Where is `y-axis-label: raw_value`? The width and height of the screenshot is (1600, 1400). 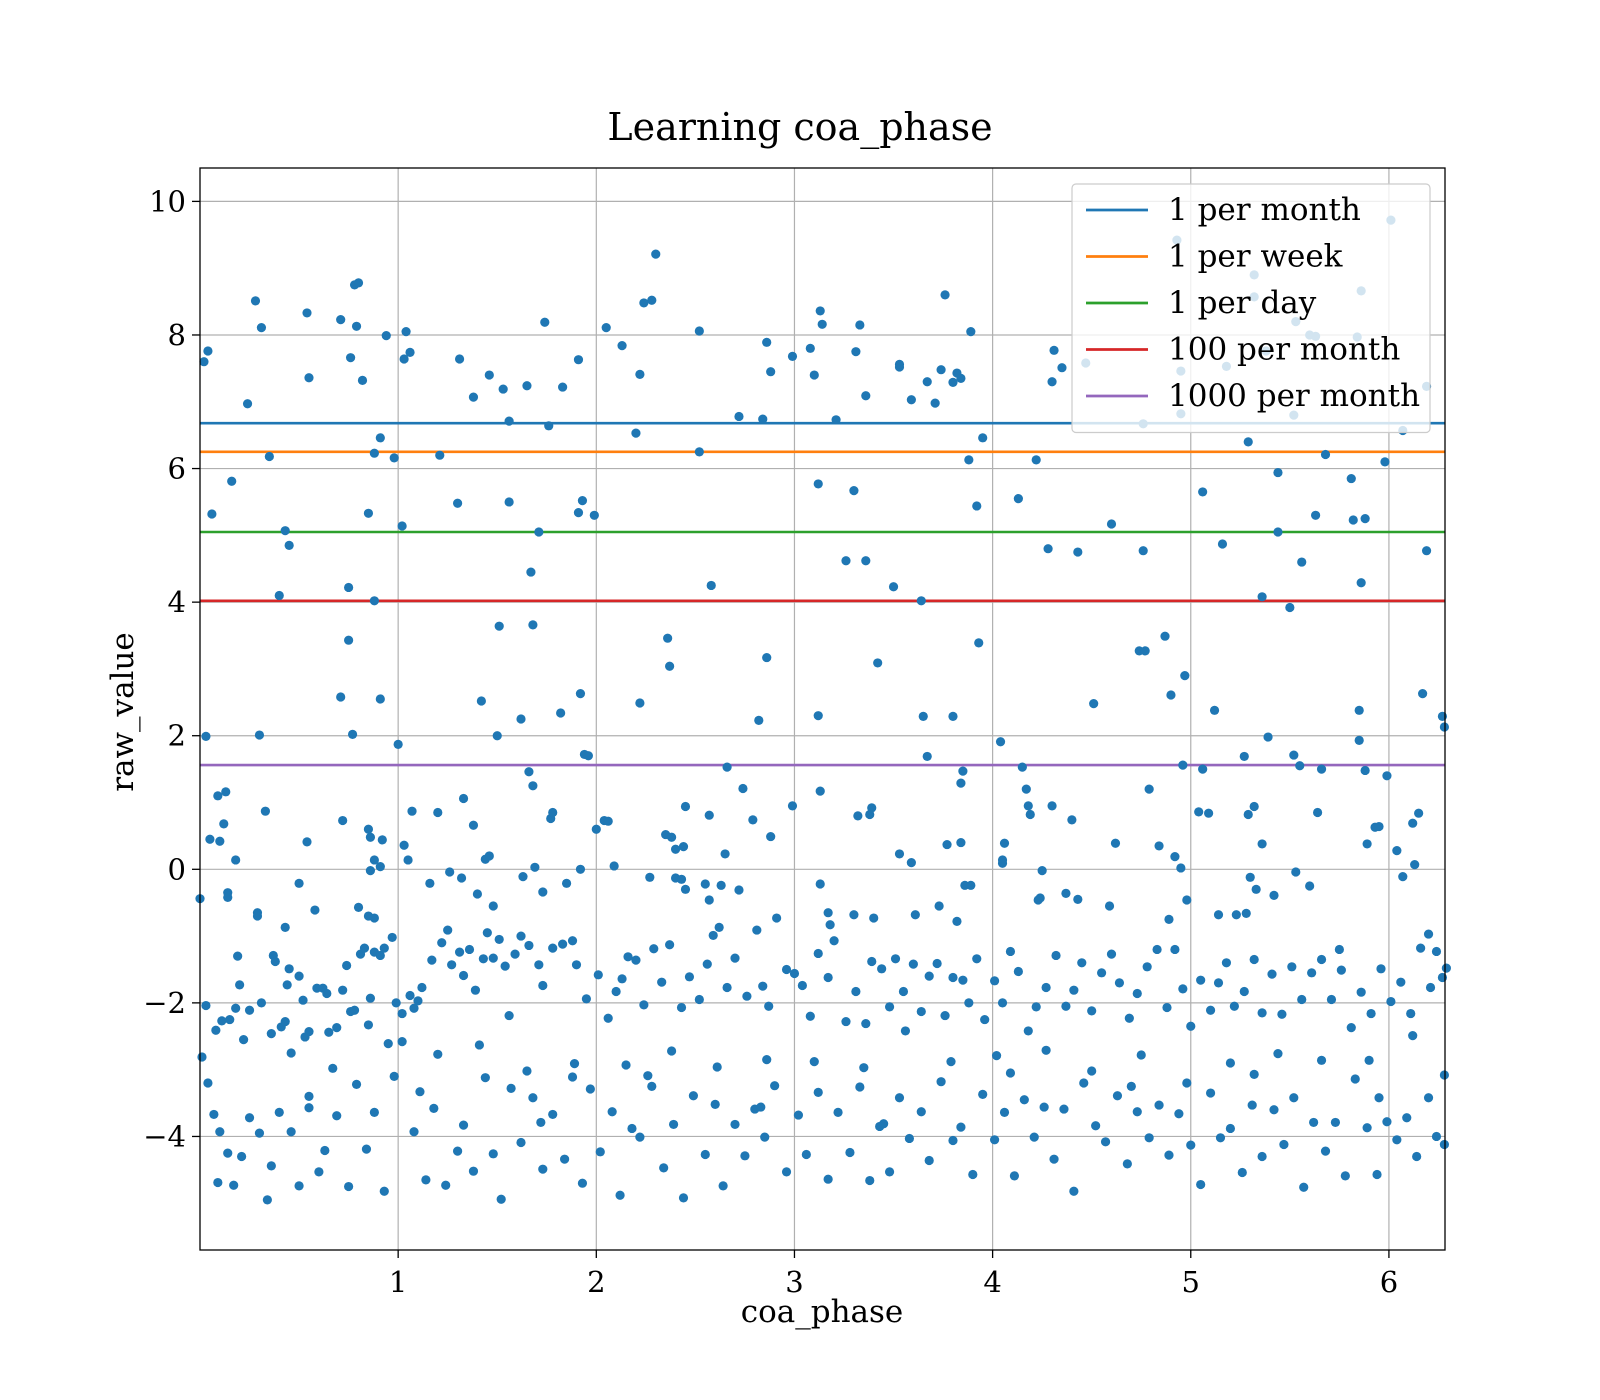 y-axis-label: raw_value is located at coordinates (123, 712).